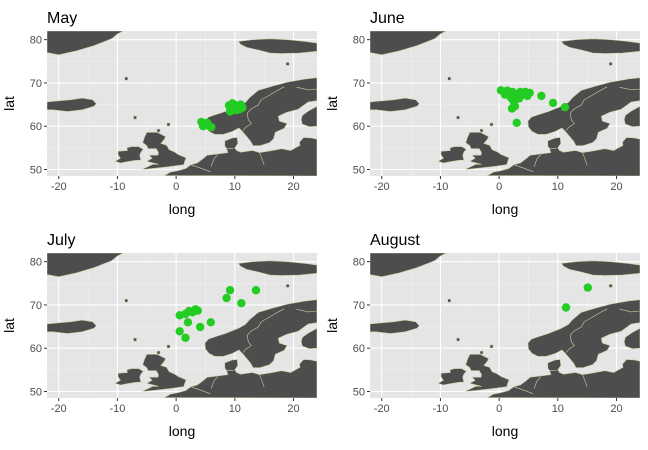 The image size is (648, 450). What do you see at coordinates (395, 240) in the screenshot?
I see `panel-title: August` at bounding box center [395, 240].